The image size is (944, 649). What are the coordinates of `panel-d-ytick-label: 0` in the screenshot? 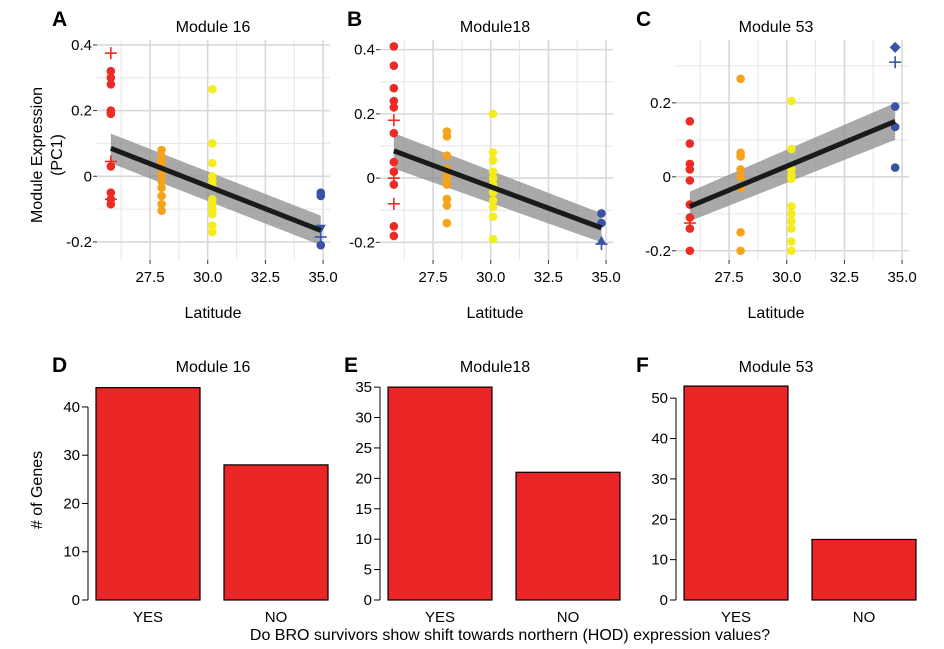 It's located at (76, 600).